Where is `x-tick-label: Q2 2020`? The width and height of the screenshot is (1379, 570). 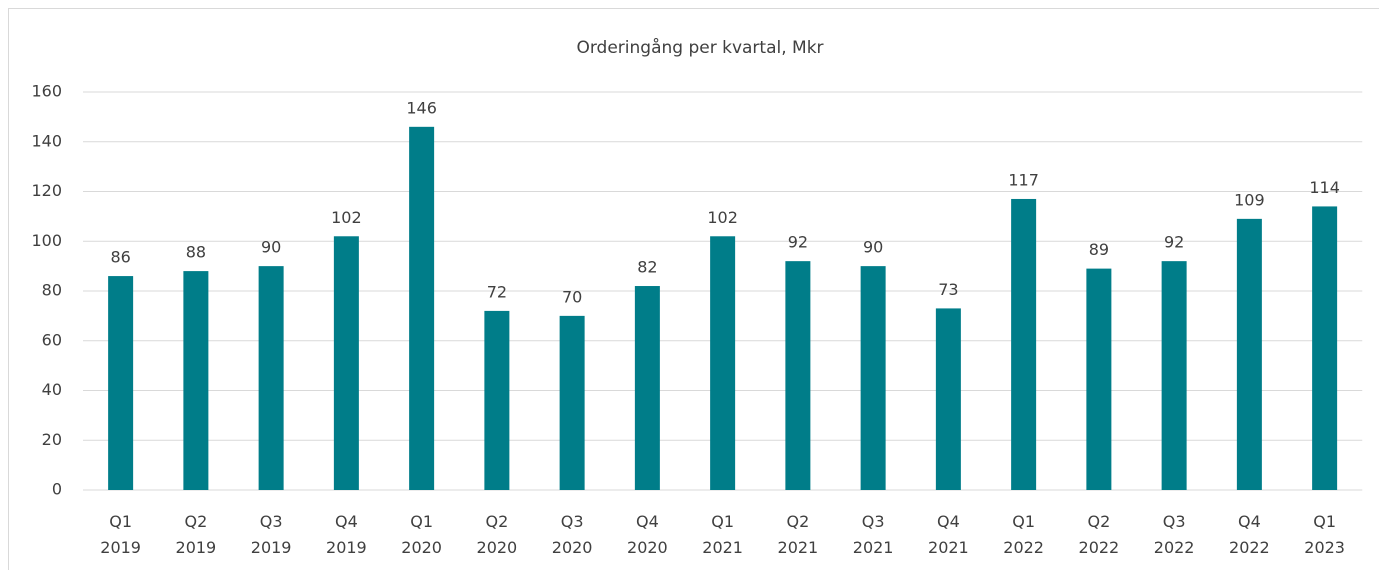 x-tick-label: Q2 2020 is located at coordinates (497, 534).